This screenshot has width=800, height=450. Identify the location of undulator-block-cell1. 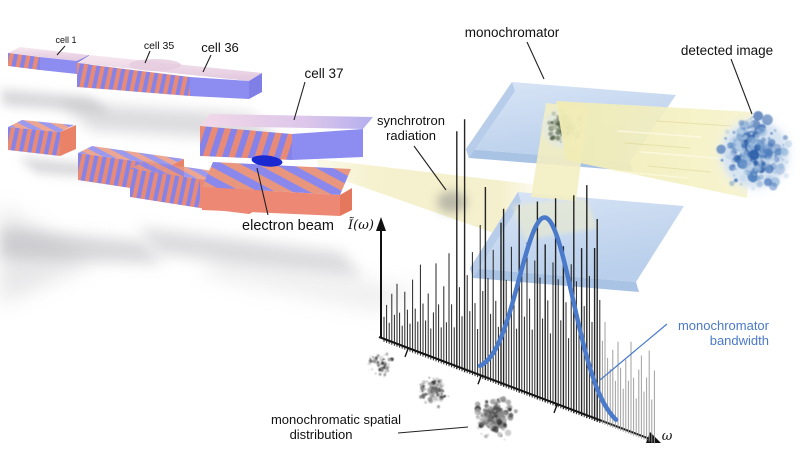
(48, 60).